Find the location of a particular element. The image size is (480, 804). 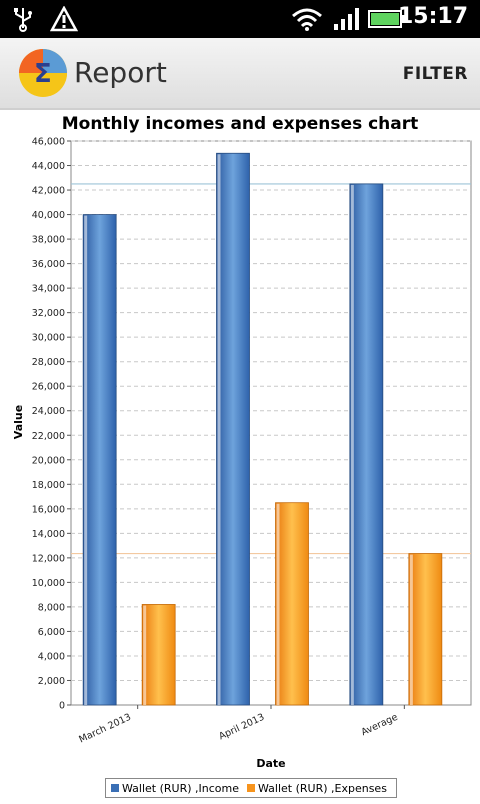

y-tick-label: 26,000 is located at coordinates (48, 387).